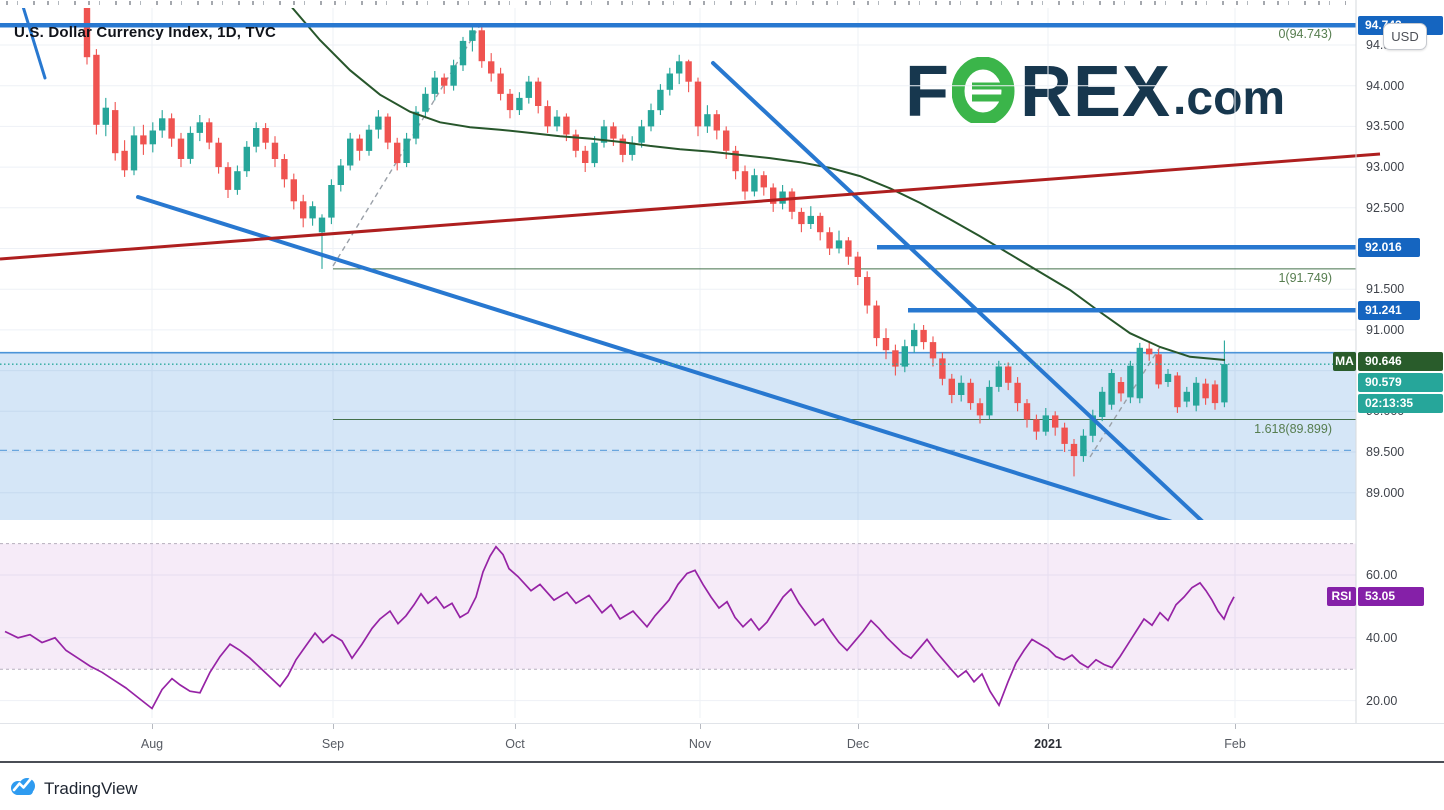 This screenshot has width=1444, height=810. Describe the element at coordinates (1305, 277) in the screenshot. I see `fib-label-1: 1(91.749)` at that location.